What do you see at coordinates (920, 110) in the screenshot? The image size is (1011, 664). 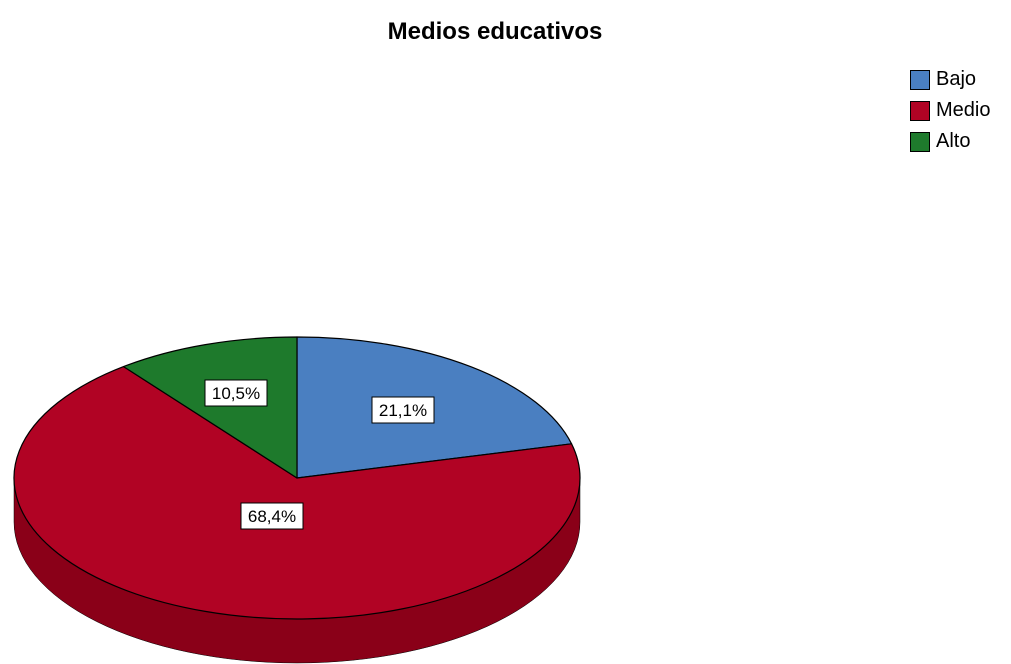 I see `legend-swatch-medio` at bounding box center [920, 110].